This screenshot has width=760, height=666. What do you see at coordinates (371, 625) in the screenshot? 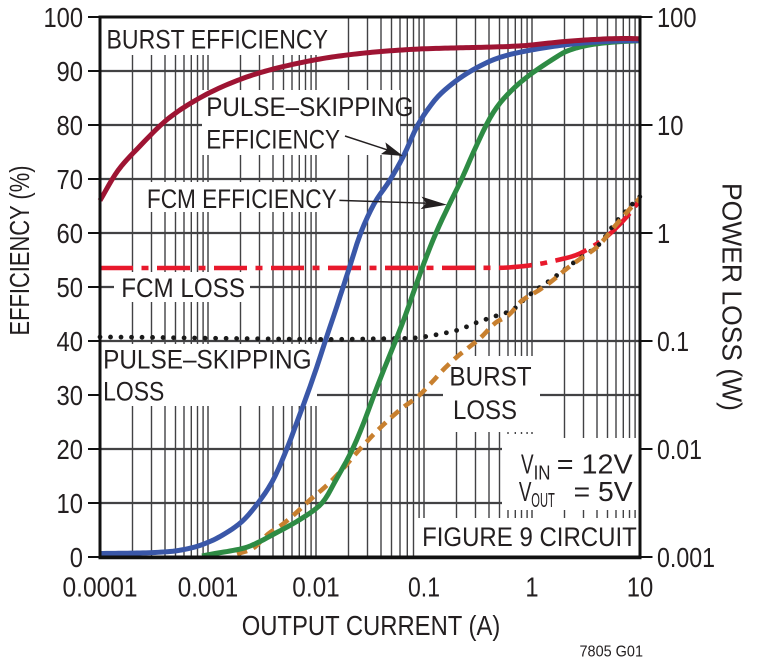
I see `svg-text: OUTPUT CURRENT (A)` at bounding box center [371, 625].